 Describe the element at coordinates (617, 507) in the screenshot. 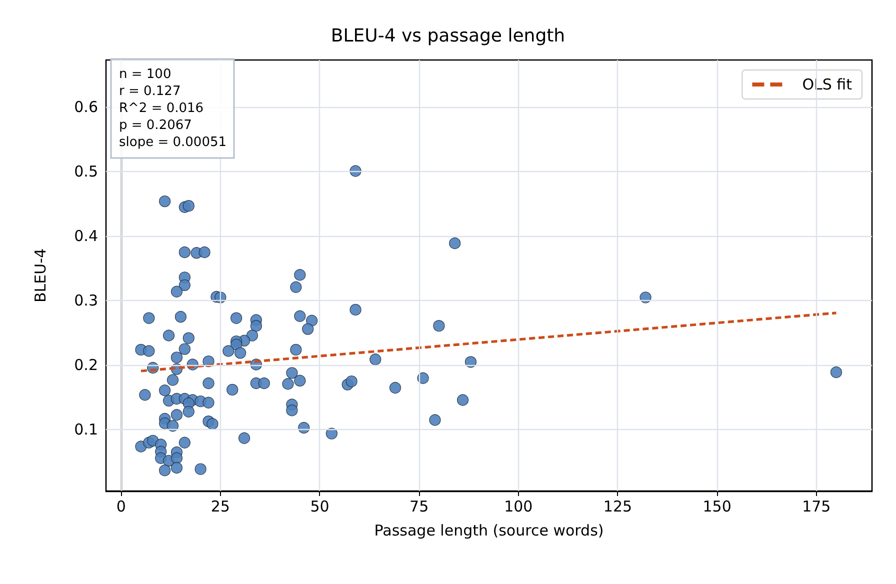

I see `x-tick-label: 125` at that location.